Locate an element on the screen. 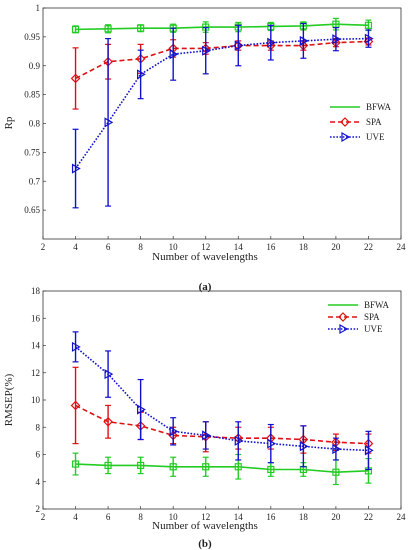  x-tick-label-b: 22 is located at coordinates (368, 517).